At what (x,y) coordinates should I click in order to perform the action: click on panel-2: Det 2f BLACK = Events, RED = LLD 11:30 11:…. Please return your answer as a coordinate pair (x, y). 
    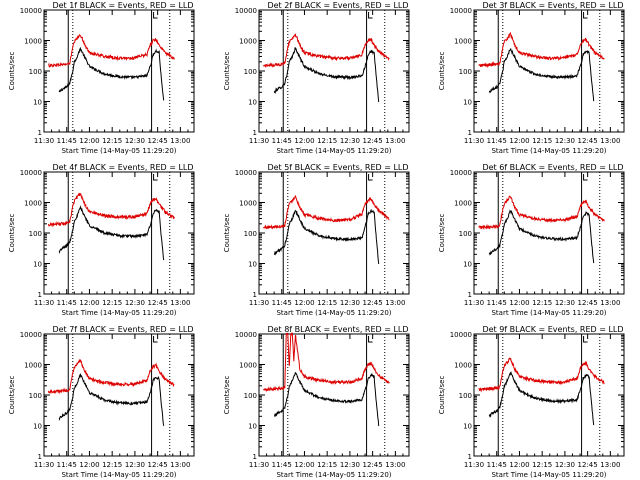
    Looking at the image, I should click on (316, 78).